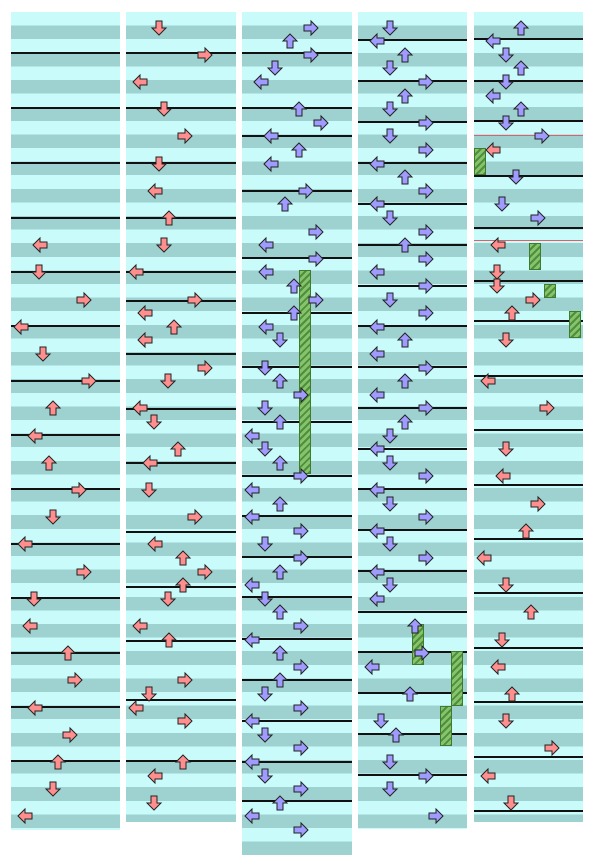  I want to click on hold-note, so click(457, 678).